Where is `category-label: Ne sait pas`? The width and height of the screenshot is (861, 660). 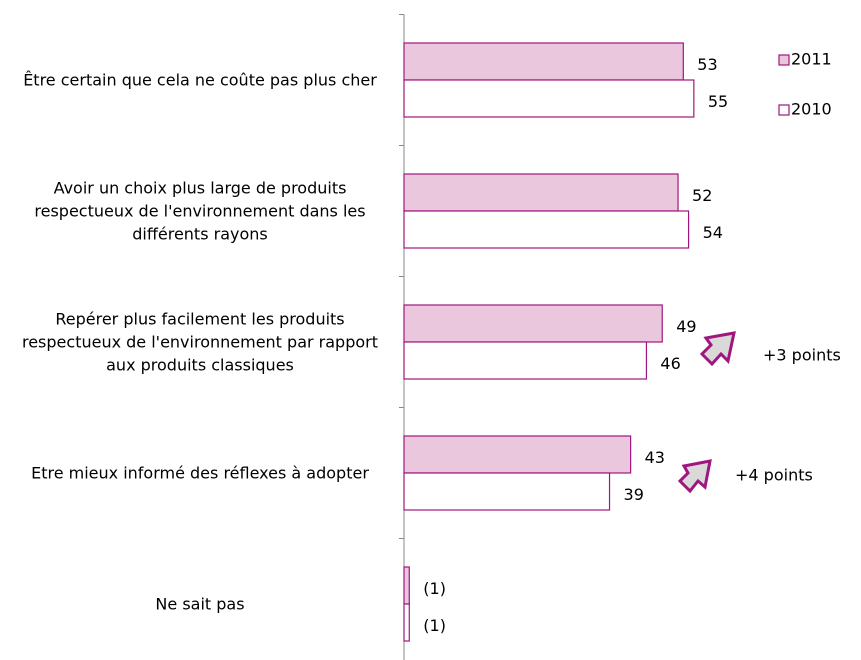
category-label: Ne sait pas is located at coordinates (200, 604).